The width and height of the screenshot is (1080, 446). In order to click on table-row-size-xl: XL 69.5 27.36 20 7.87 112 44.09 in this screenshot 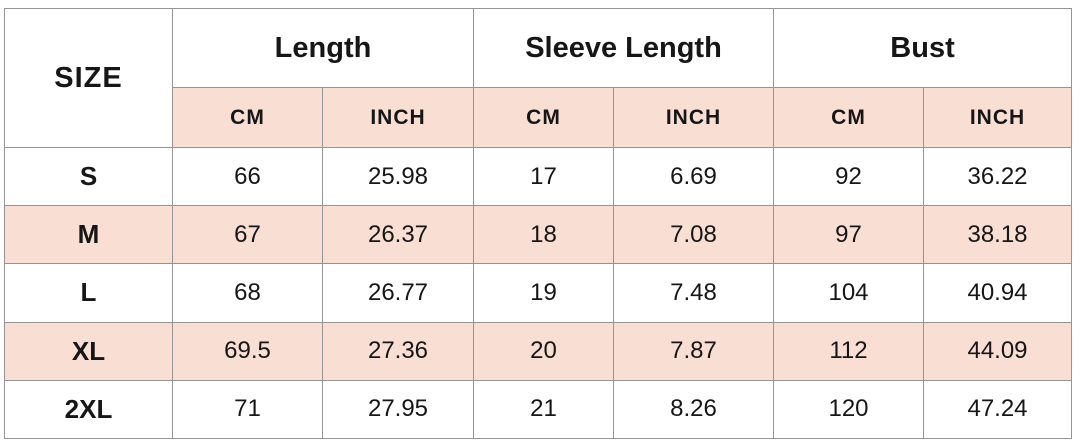, I will do `click(538, 351)`.